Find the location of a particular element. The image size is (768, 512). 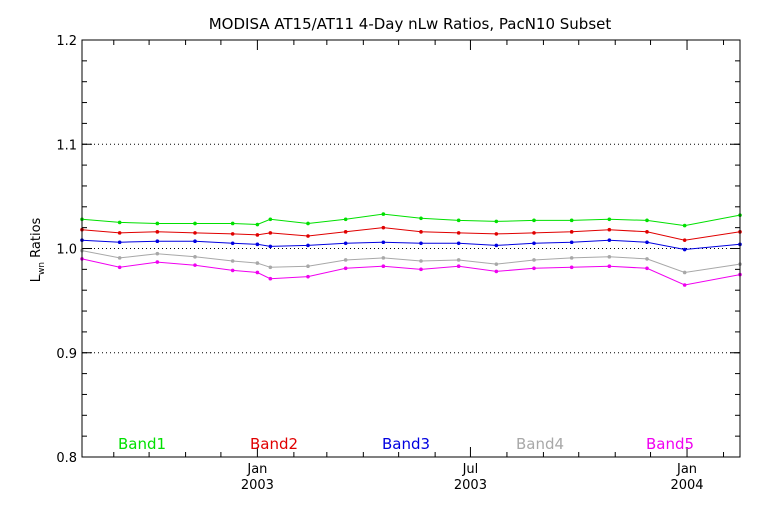

y-axis-label-main: L is located at coordinates (36, 278).